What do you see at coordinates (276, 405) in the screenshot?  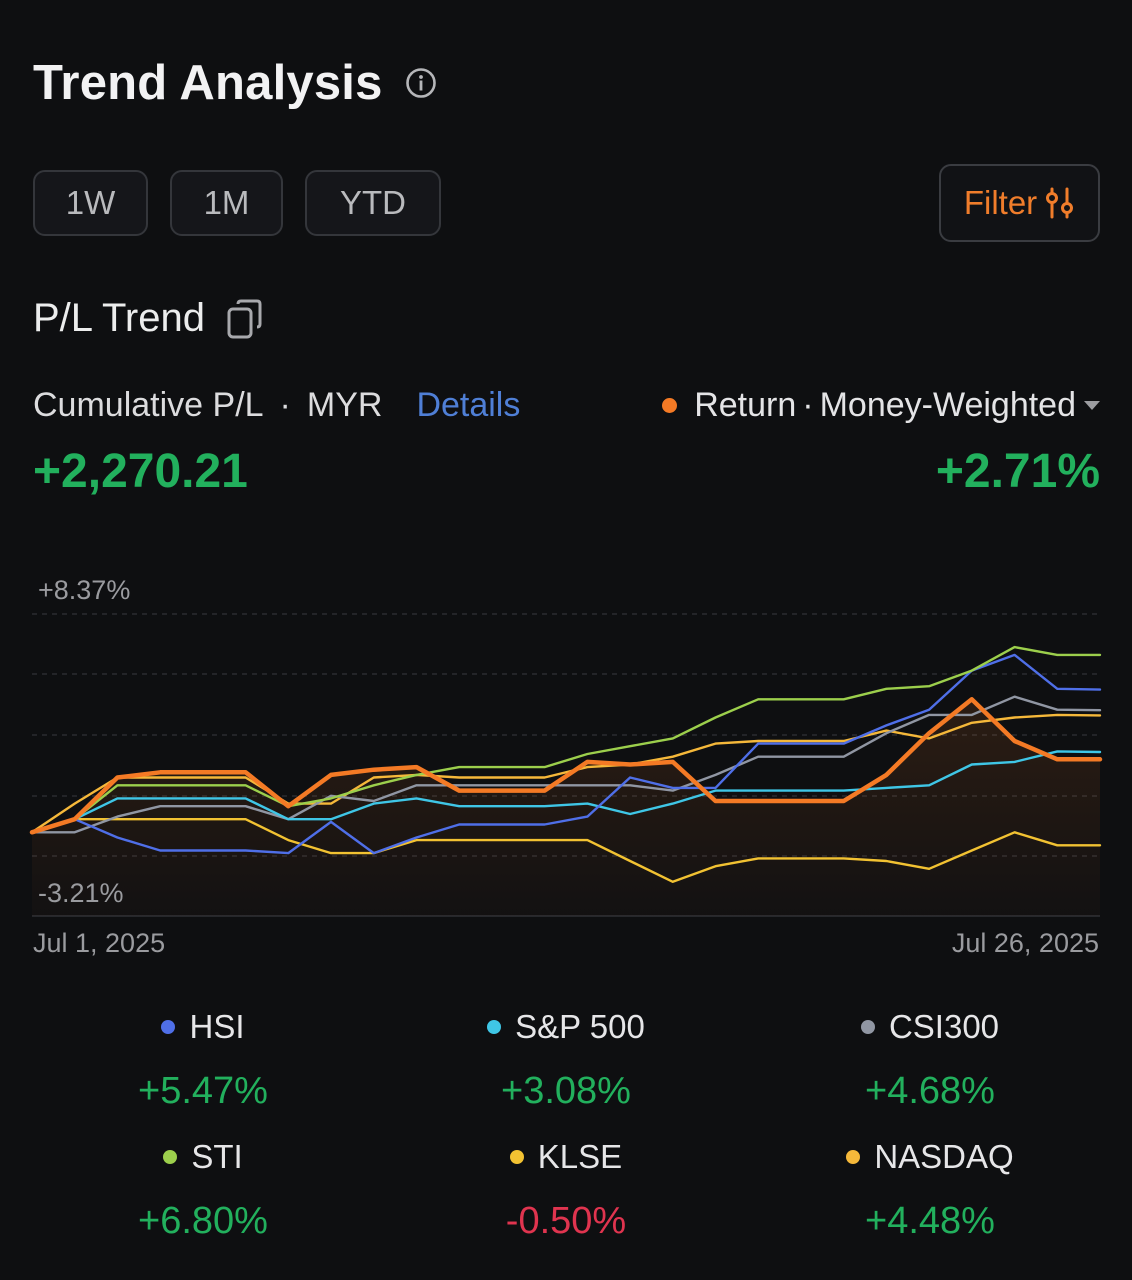 I see `cumulative-pl-row: Cumulative P/L · MYR Details` at bounding box center [276, 405].